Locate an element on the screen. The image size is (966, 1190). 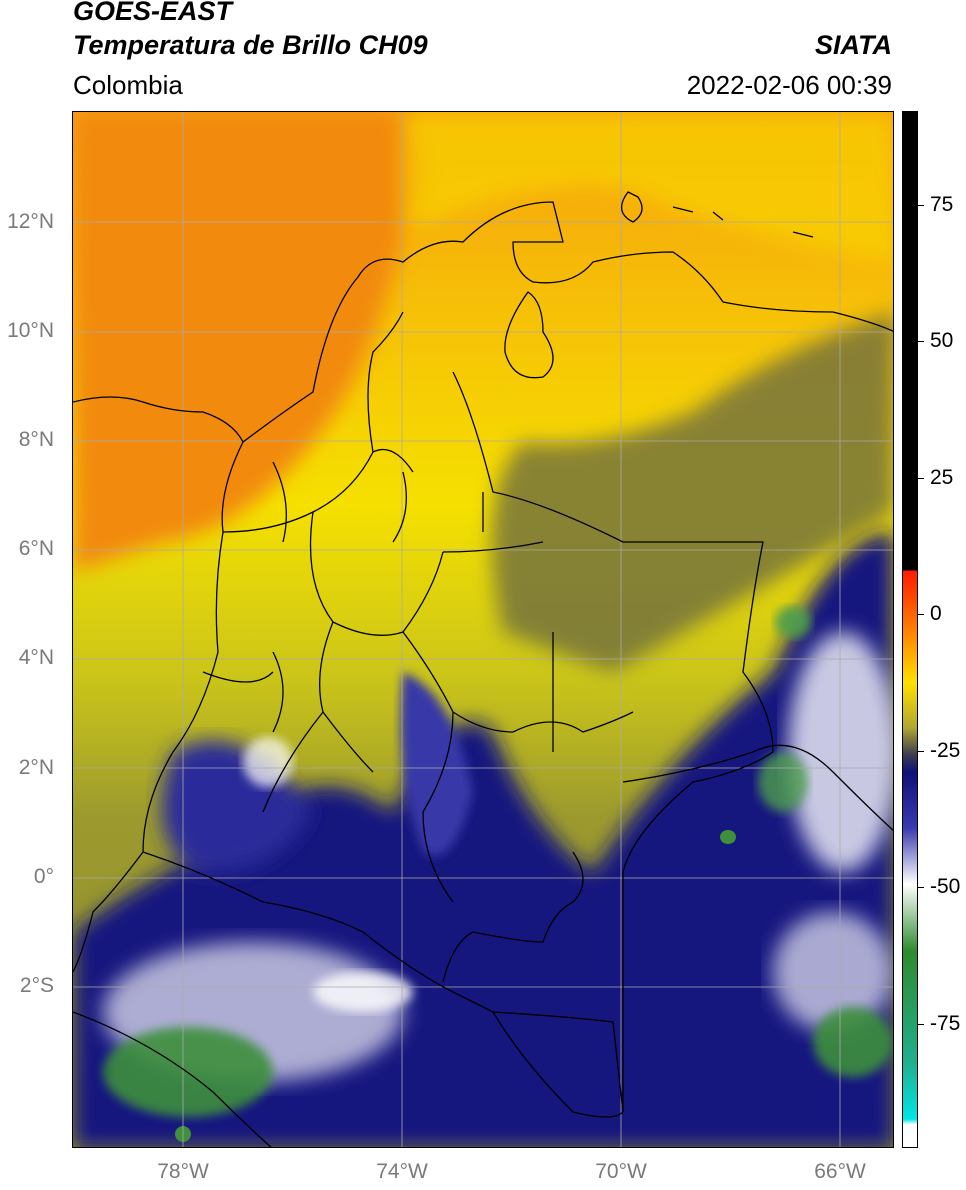
colorbar-label: 50 is located at coordinates (942, 340).